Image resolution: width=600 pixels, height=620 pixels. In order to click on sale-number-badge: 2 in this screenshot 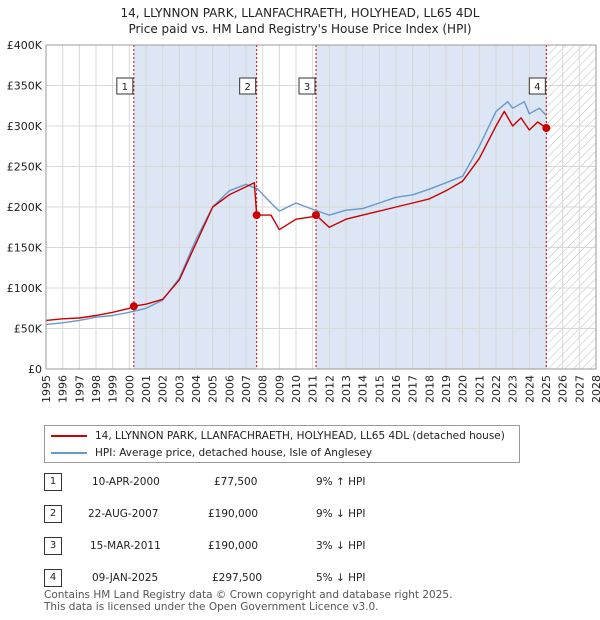, I will do `click(53, 514)`.